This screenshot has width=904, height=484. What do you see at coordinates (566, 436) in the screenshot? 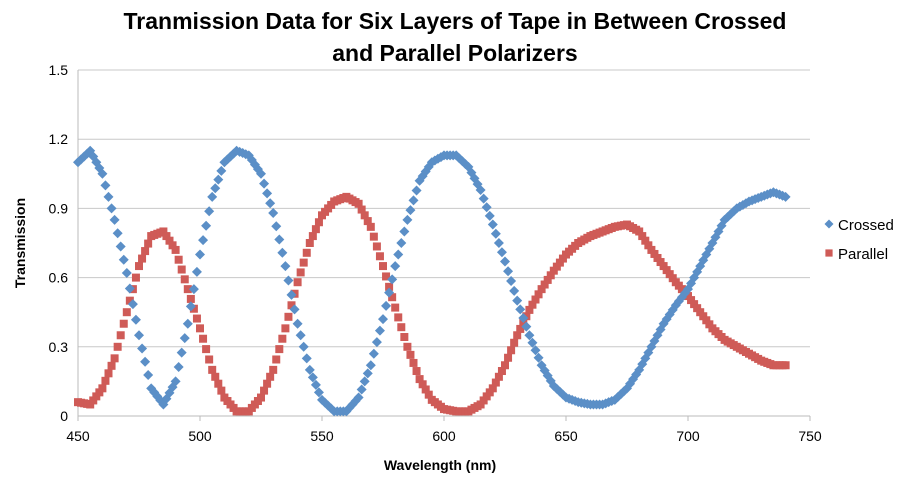
I see `x-tick-label: 650` at bounding box center [566, 436].